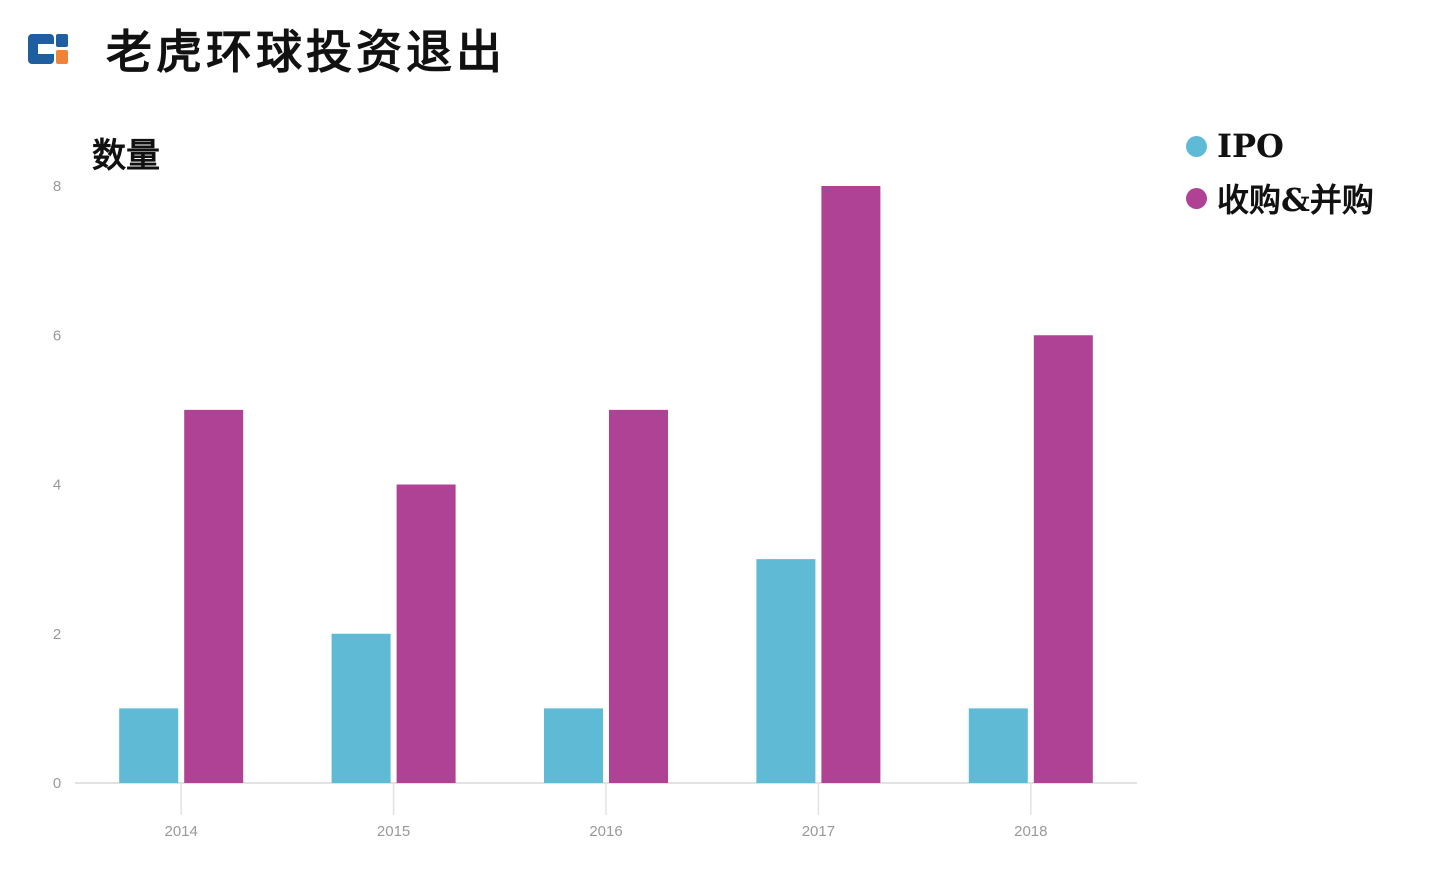  Describe the element at coordinates (638, 596) in the screenshot. I see `bar-ma-2016` at that location.